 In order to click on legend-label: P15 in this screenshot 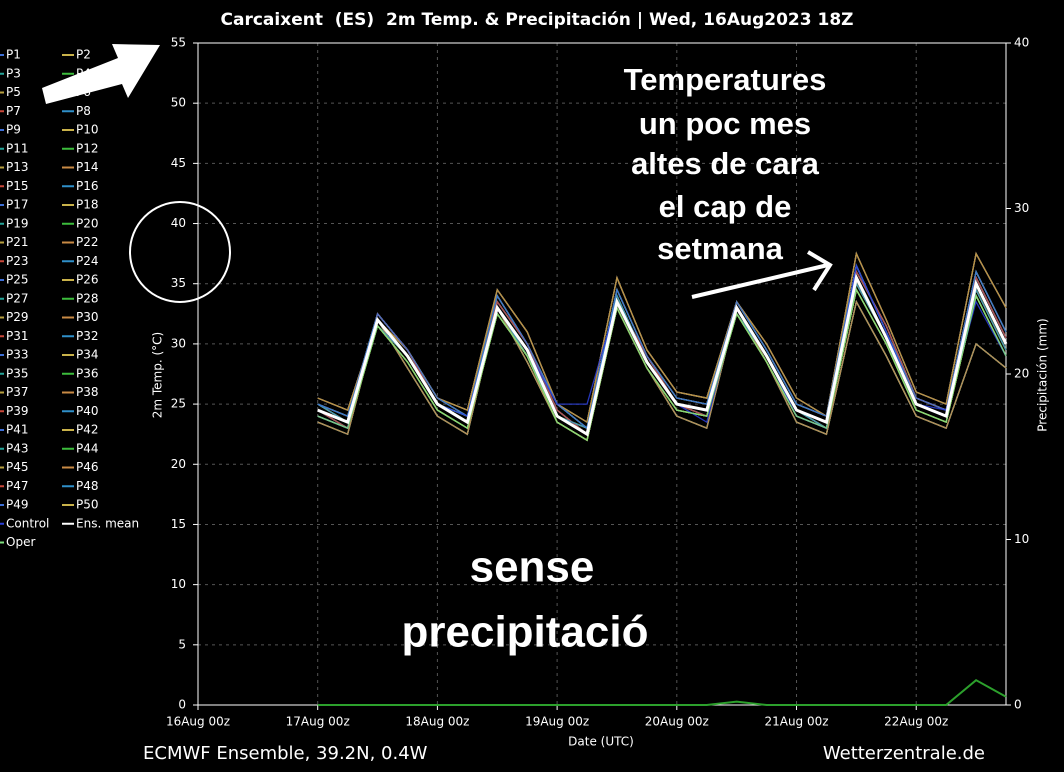, I will do `click(17, 186)`.